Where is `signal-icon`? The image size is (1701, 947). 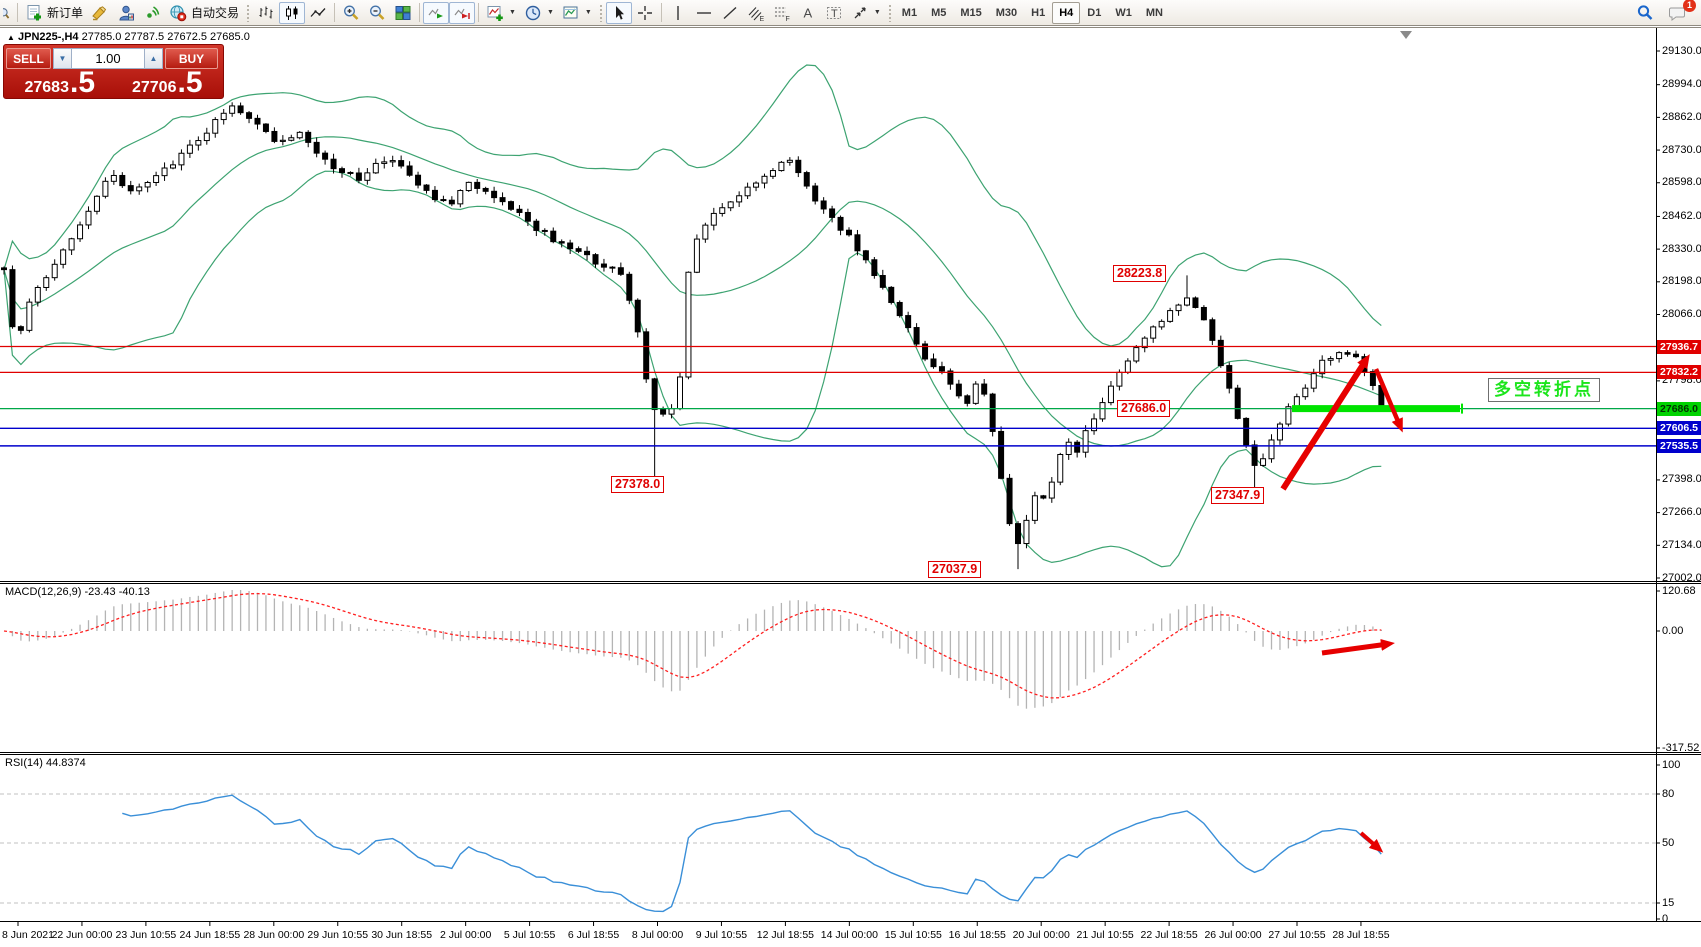
signal-icon is located at coordinates (153, 11).